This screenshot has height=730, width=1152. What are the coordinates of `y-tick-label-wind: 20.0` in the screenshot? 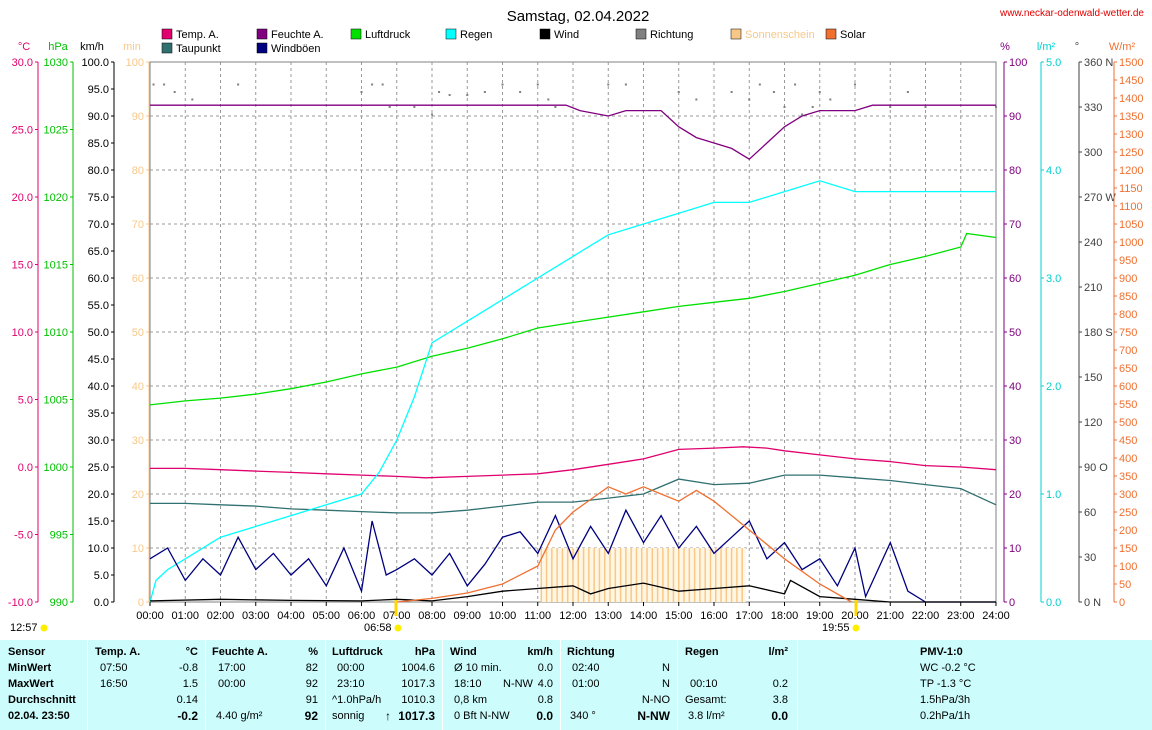 It's located at (98, 495).